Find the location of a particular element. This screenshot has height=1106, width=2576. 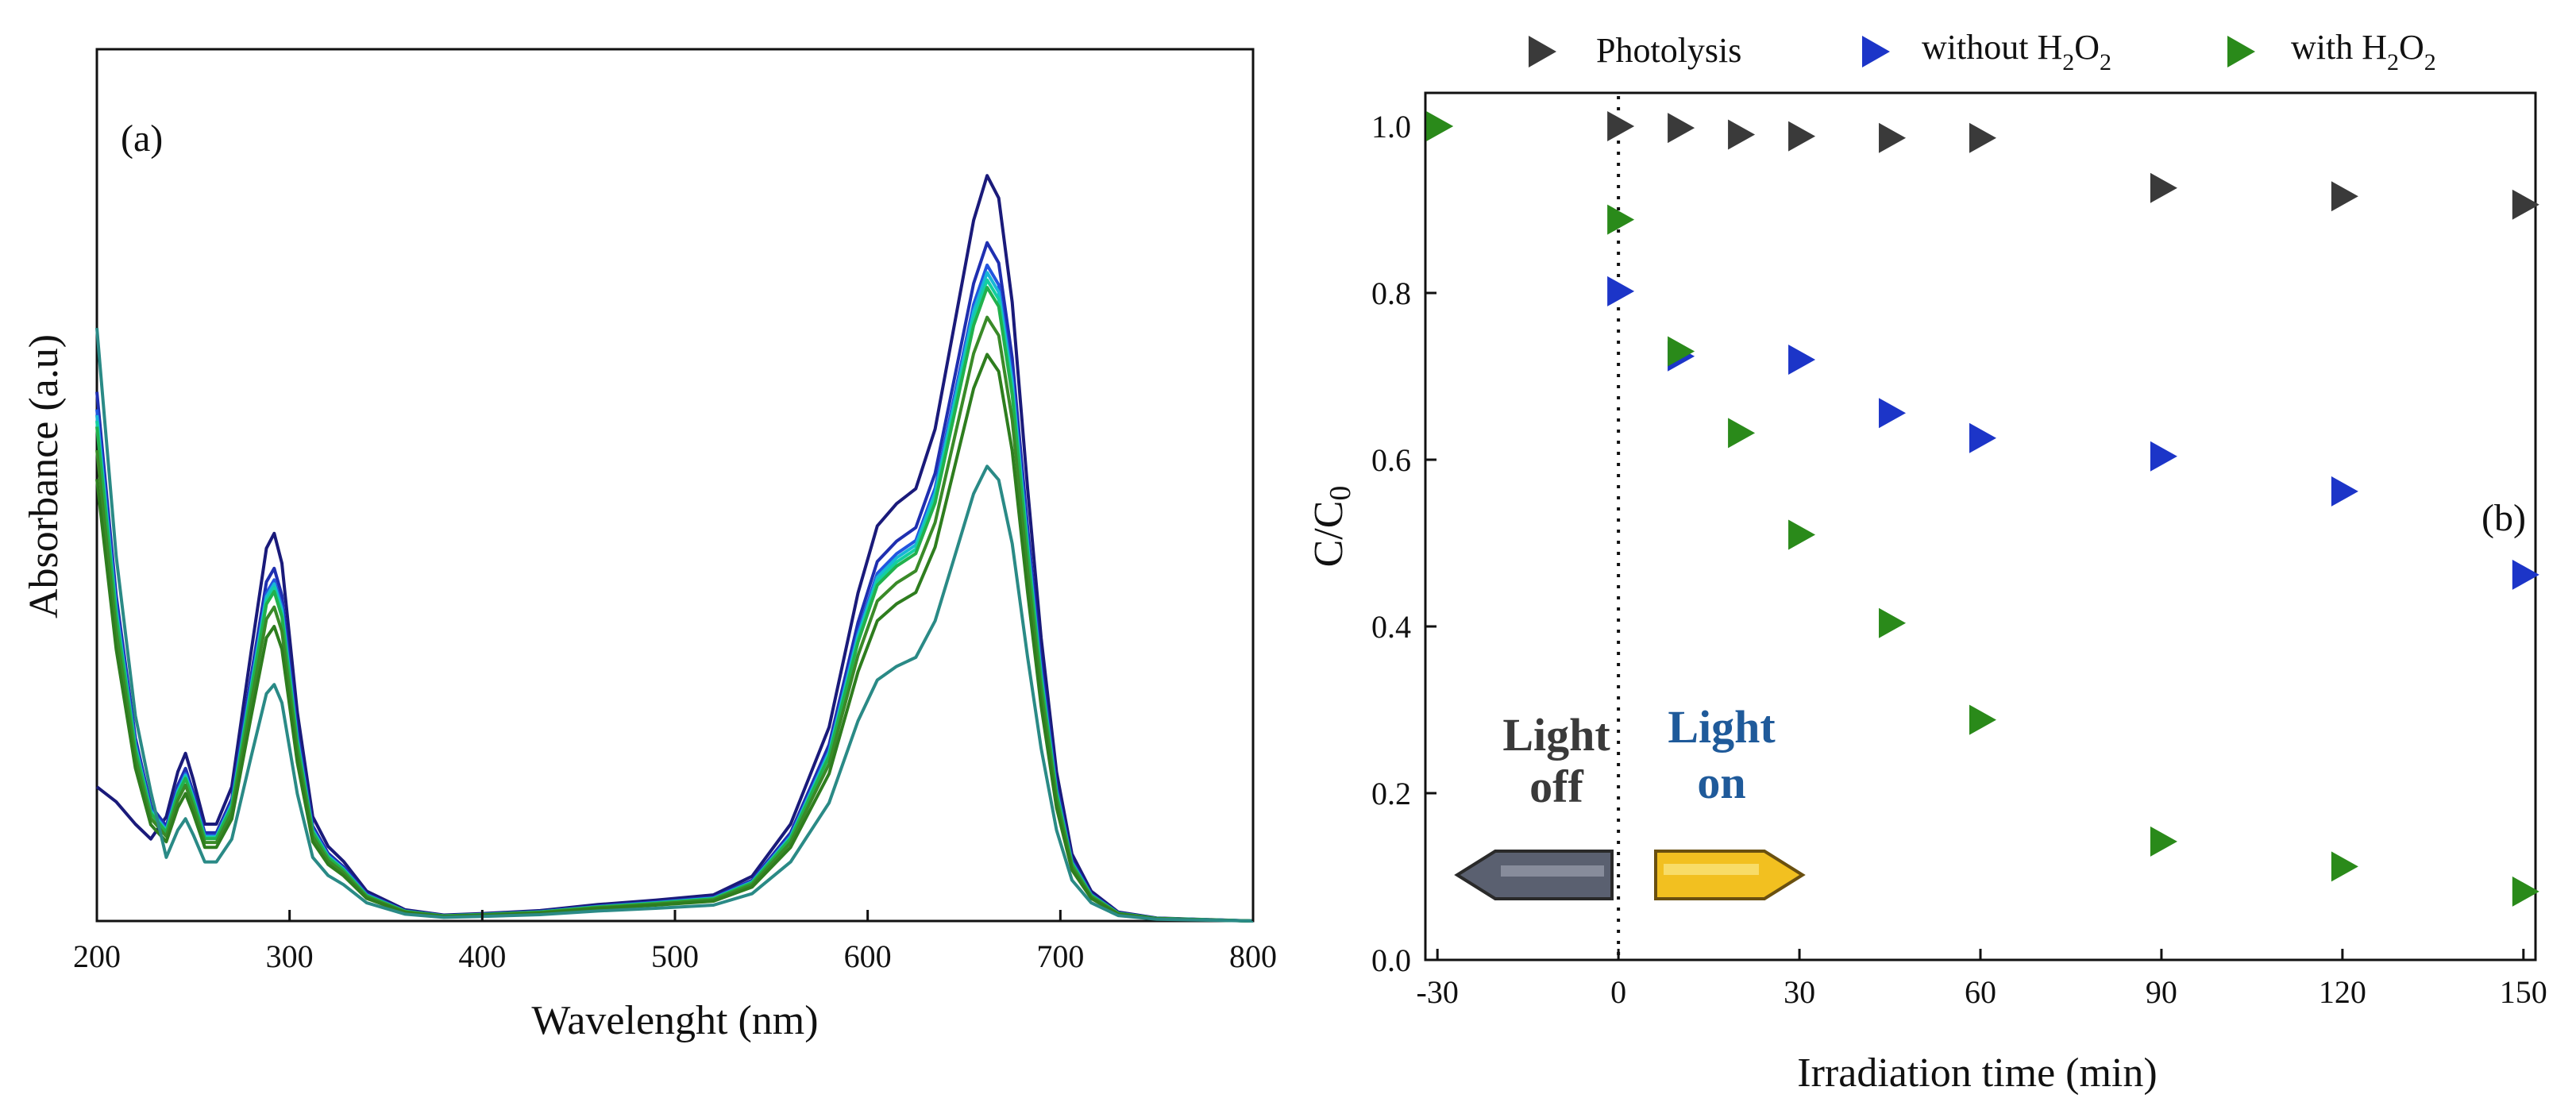

legend: Photolysis without H2O2 with H2O2 is located at coordinates (1982, 52).